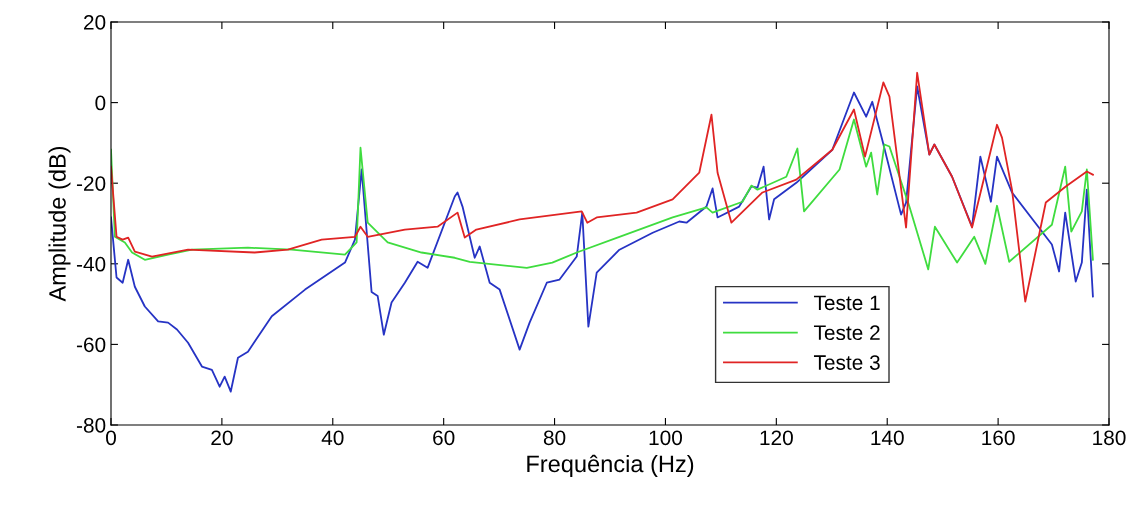 Image resolution: width=1141 pixels, height=522 pixels. What do you see at coordinates (610, 465) in the screenshot?
I see `x-axis-title: Frequência (Hz)` at bounding box center [610, 465].